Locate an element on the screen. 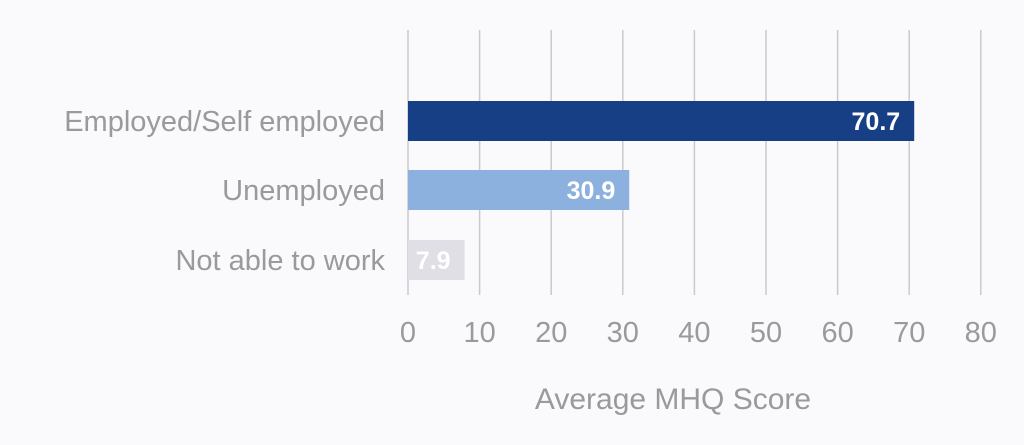 This screenshot has width=1024, height=445. category-label: Not able to work is located at coordinates (280, 261).